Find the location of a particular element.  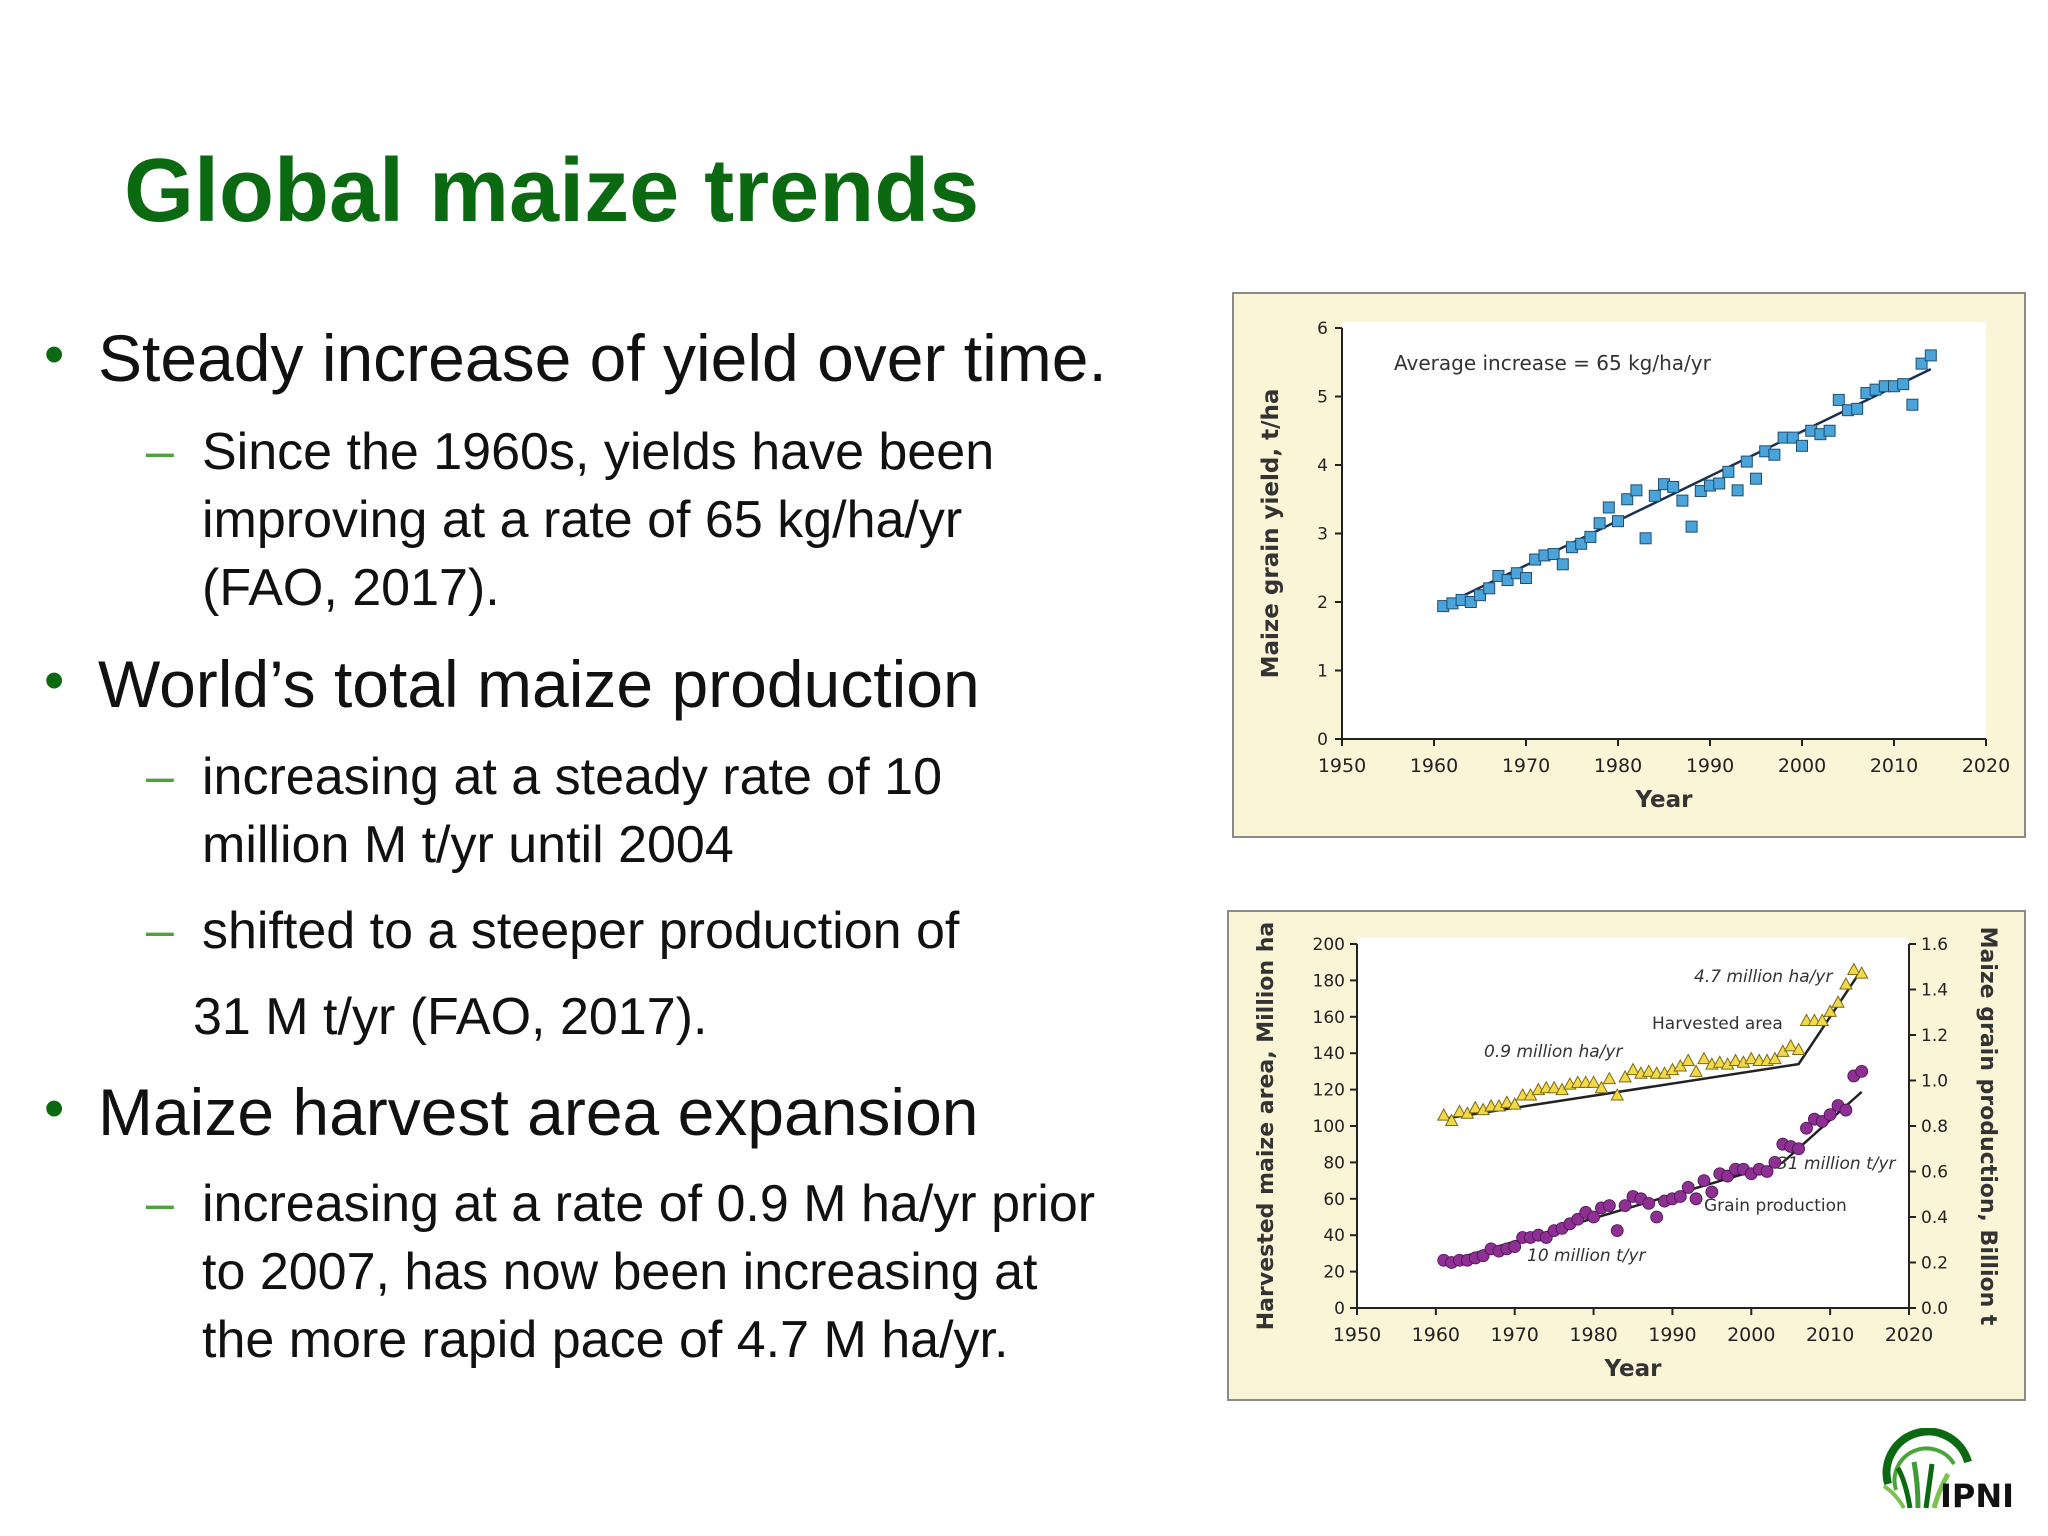

line: improving at a rate of 65 kg/ha/yr is located at coordinates (582, 520).